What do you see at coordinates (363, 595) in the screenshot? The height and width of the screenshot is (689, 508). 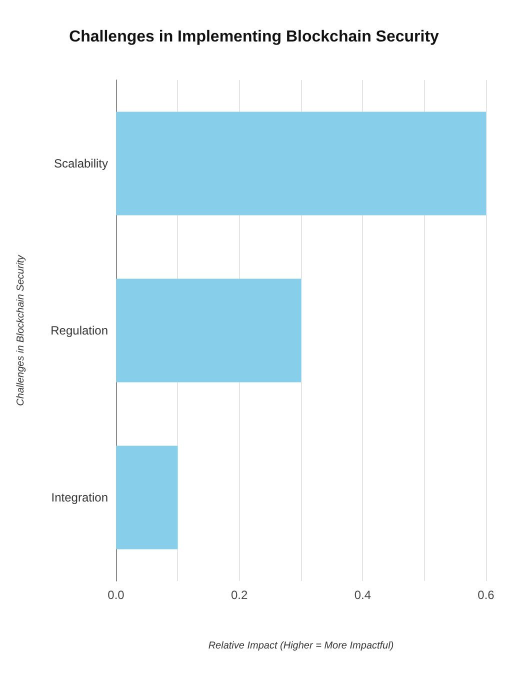 I see `x-tick-label: 0.4` at bounding box center [363, 595].